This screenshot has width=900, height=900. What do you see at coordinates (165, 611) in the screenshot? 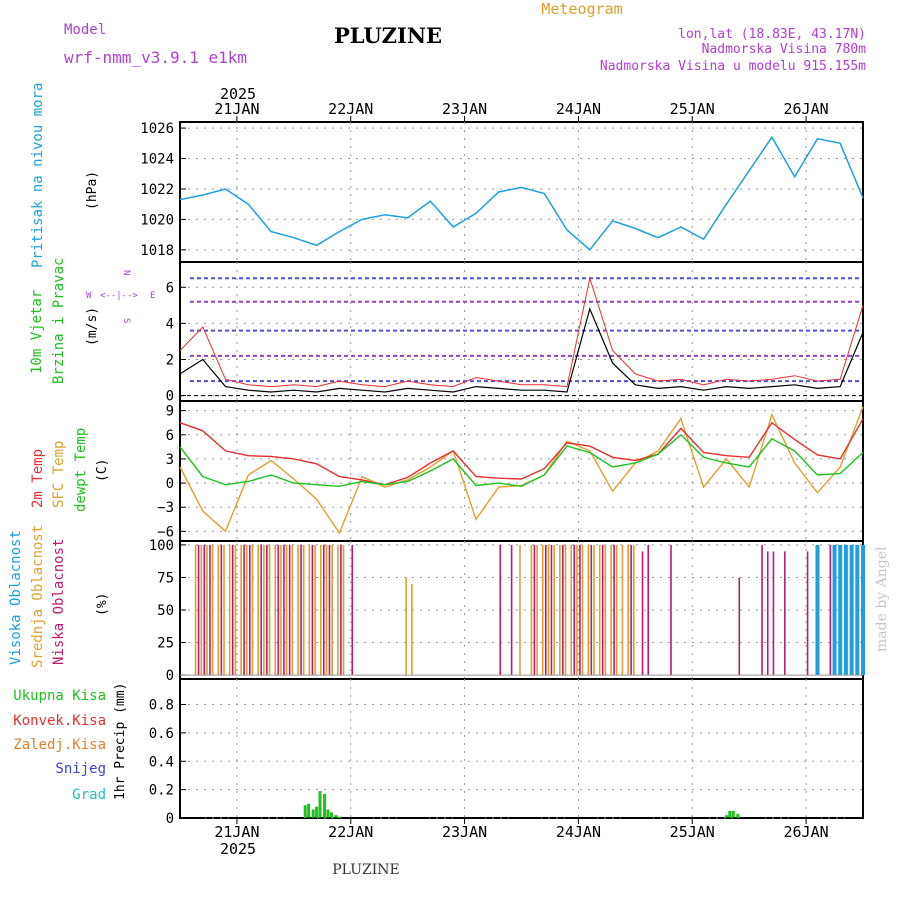
I see `clouds-ytick-label: 50` at bounding box center [165, 611].